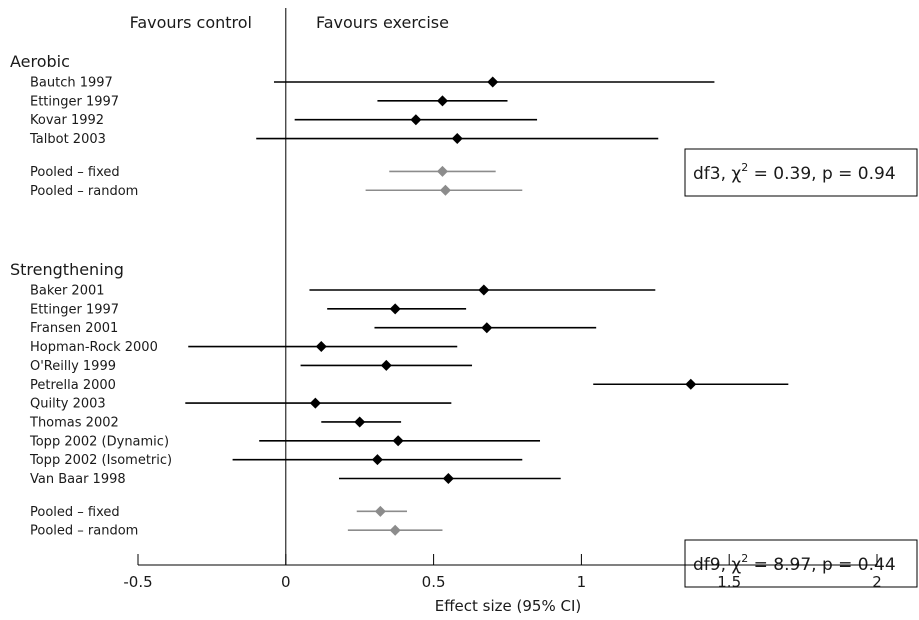 This screenshot has width=919, height=620. Describe the element at coordinates (434, 582) in the screenshot. I see `x-tick-label: 0.5` at that location.